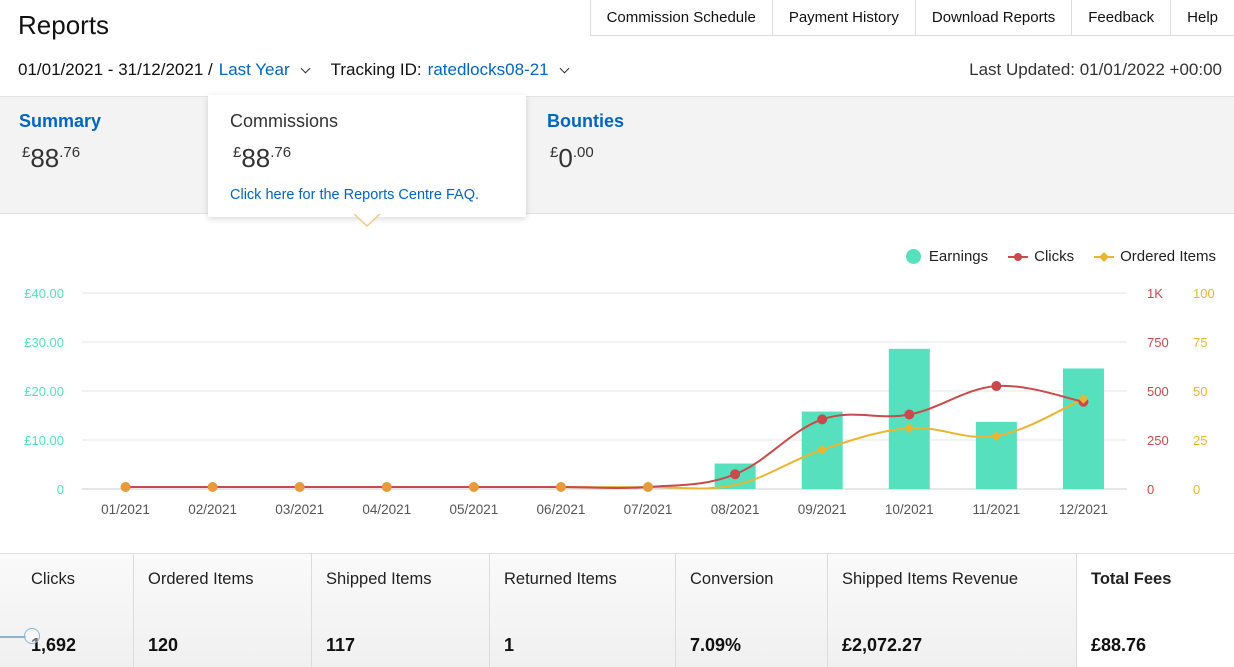  I want to click on y-tick-clicks: 1K, so click(1155, 293).